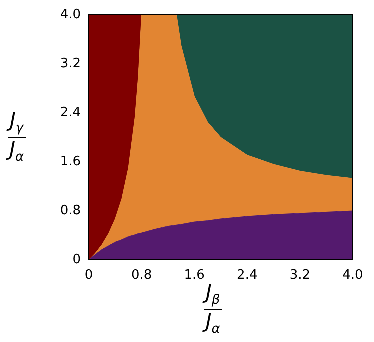 This screenshot has height=342, width=374. What do you see at coordinates (141, 276) in the screenshot?
I see `x-tick-label: 0.8` at bounding box center [141, 276].